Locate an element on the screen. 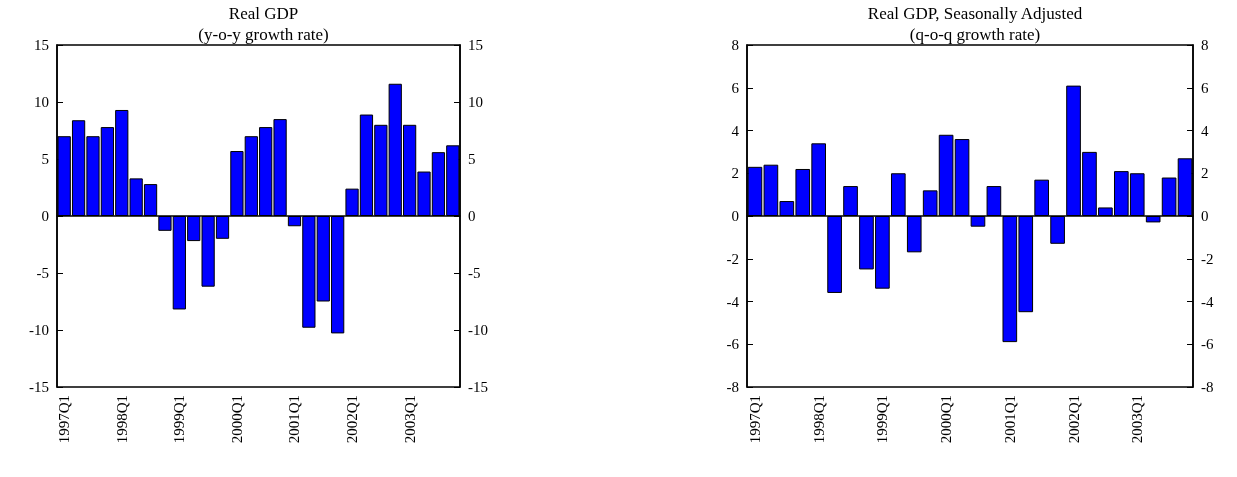 The image size is (1237, 477). y2-tick-label: 10 is located at coordinates (475, 102).